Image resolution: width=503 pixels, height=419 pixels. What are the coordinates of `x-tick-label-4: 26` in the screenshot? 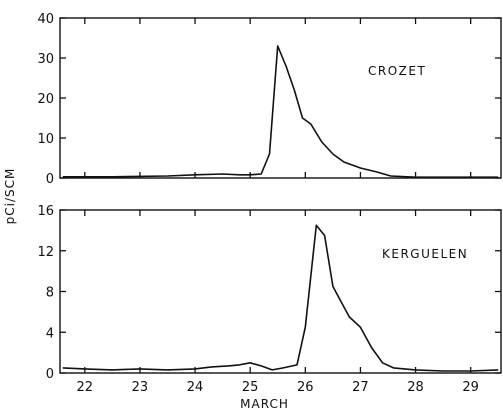 It's located at (305, 387).